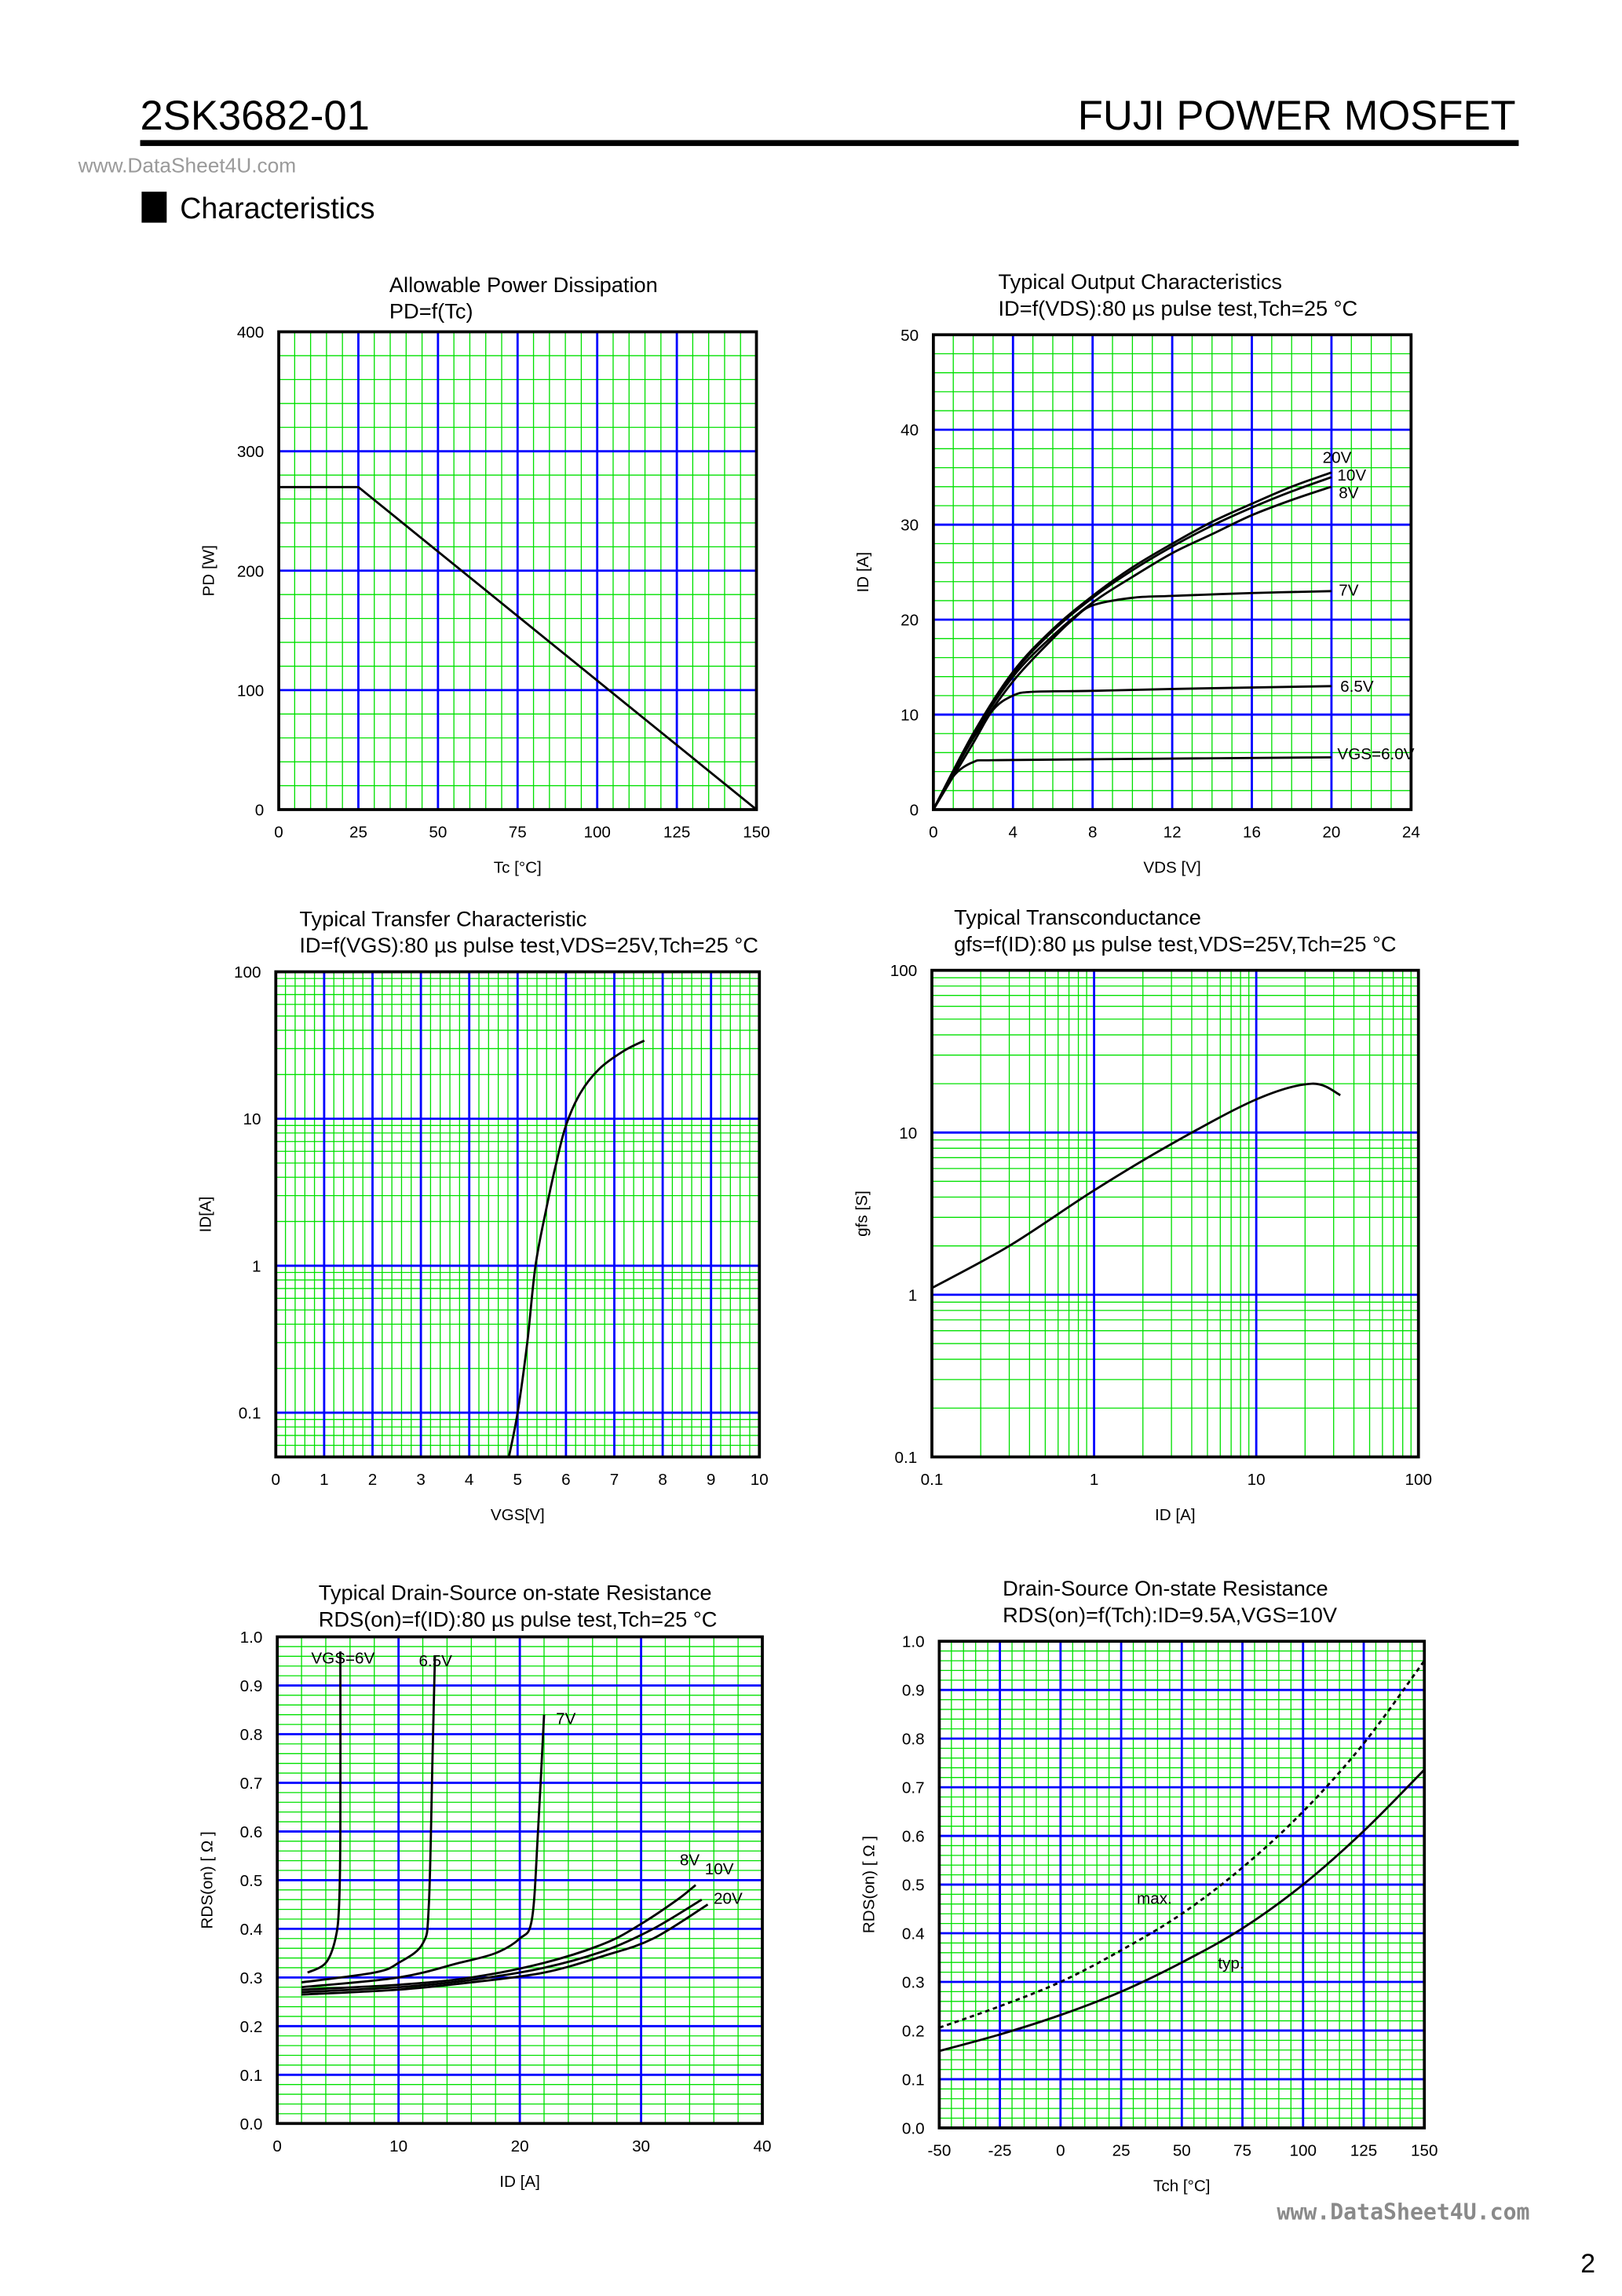 The image size is (1622, 2296). Describe the element at coordinates (250, 571) in the screenshot. I see `y-tick-label: 200` at that location.